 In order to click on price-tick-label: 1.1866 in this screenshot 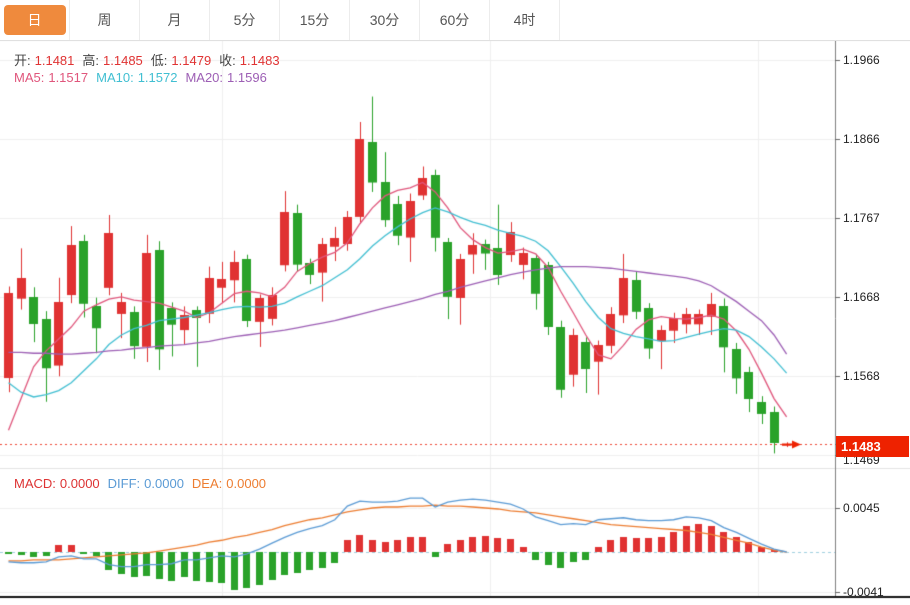, I will do `click(861, 139)`.